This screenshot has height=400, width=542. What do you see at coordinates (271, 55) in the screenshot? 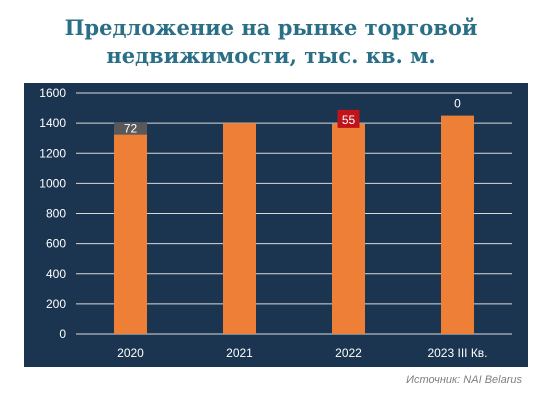
I see `chart-title-line-2: недвижимости, тыс. кв. м.` at bounding box center [271, 55].